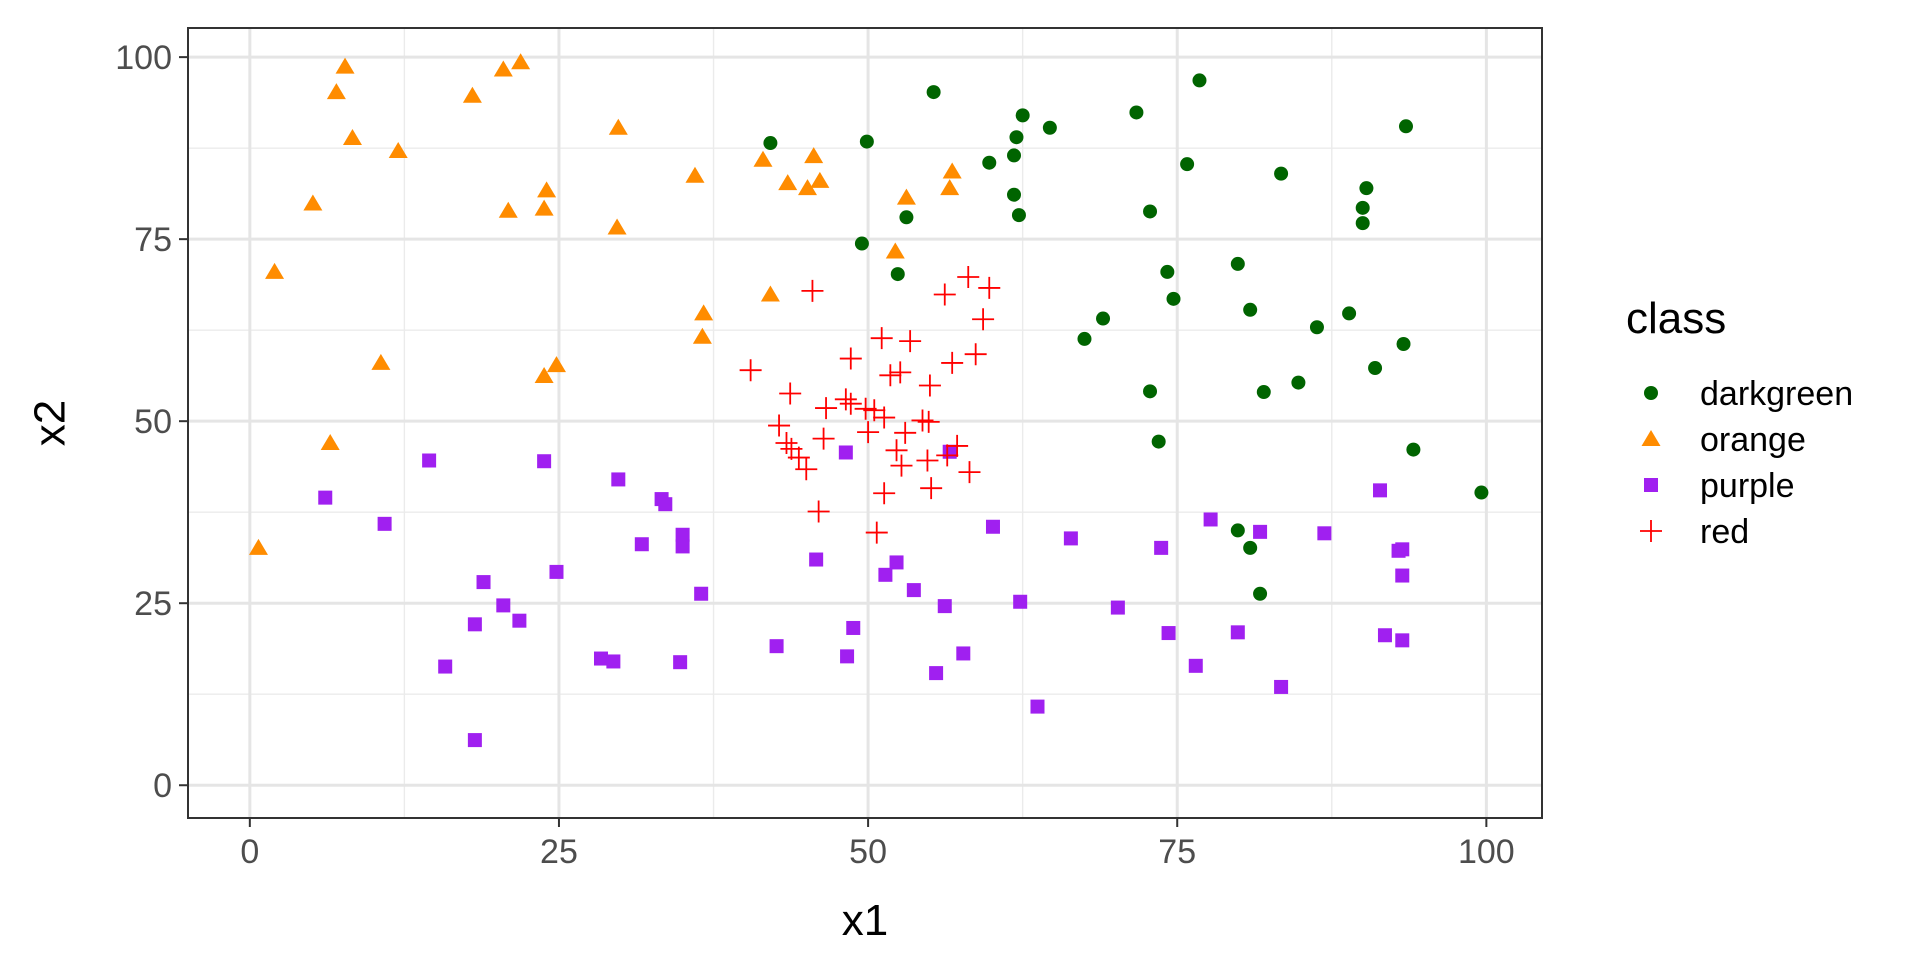 The image size is (1920, 965). Describe the element at coordinates (1651, 531) in the screenshot. I see `legend-key-red` at that location.